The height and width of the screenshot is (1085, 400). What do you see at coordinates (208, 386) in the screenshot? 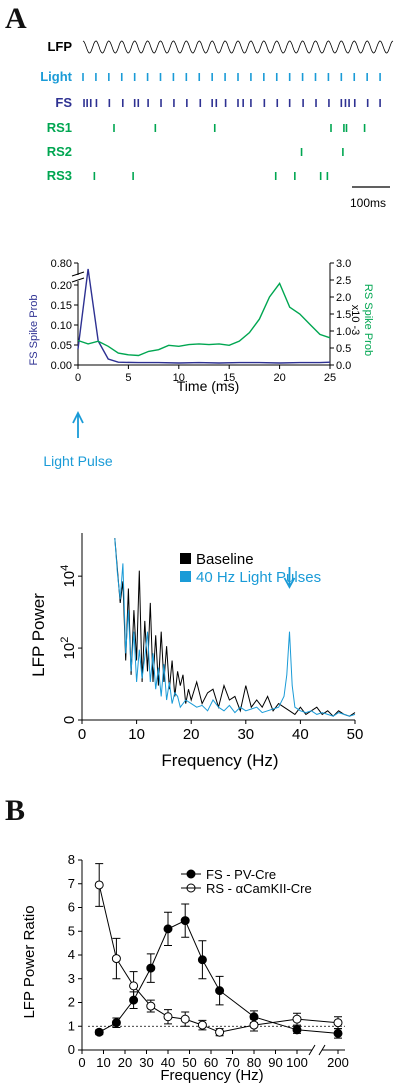
I see `time-axis-label: Time (ms)` at bounding box center [208, 386].